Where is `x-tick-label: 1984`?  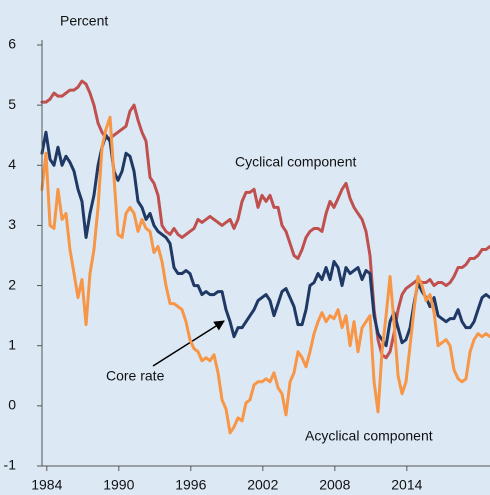 x-tick-label: 1984 is located at coordinates (46, 485).